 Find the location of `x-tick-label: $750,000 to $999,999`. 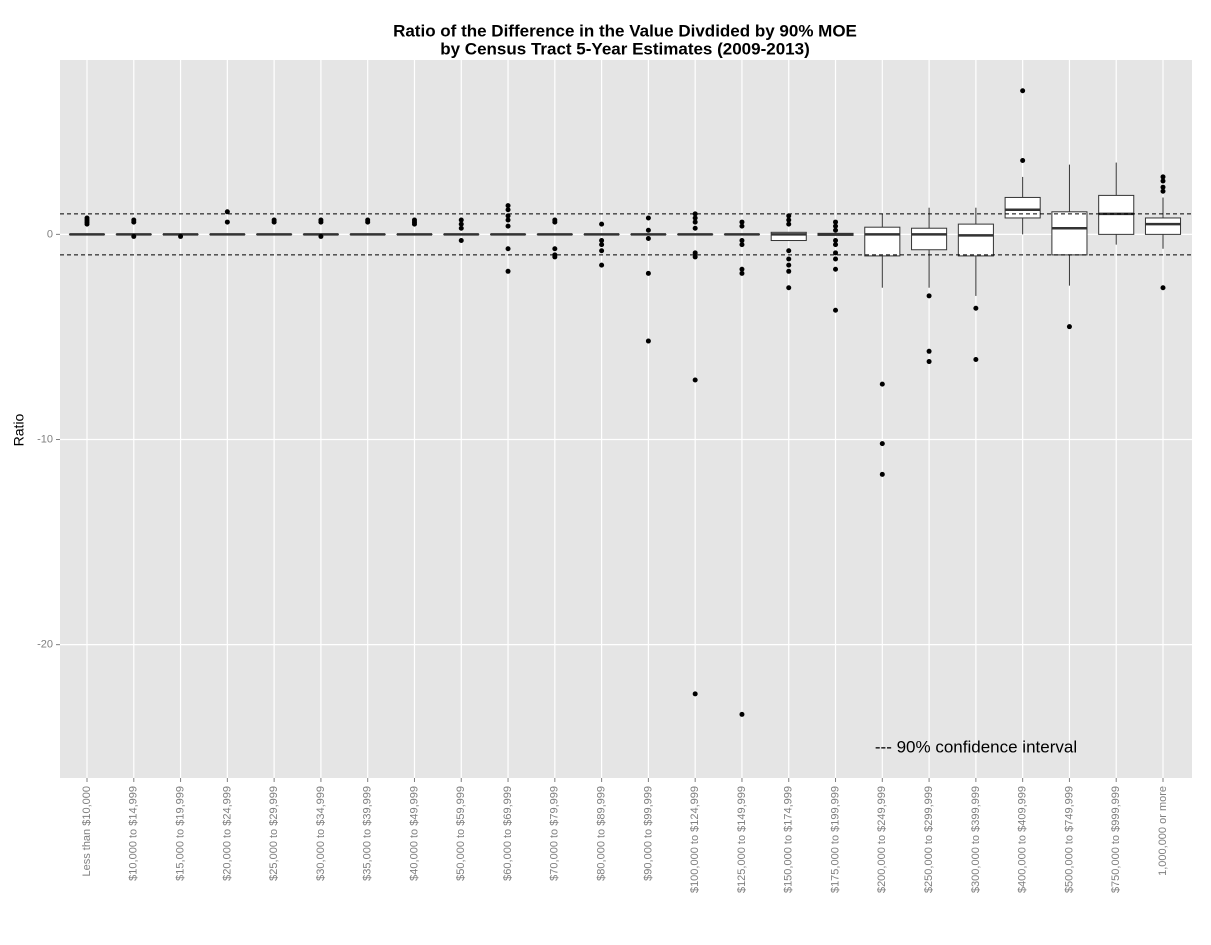

x-tick-label: $750,000 to $999,999 is located at coordinates (1116, 839).